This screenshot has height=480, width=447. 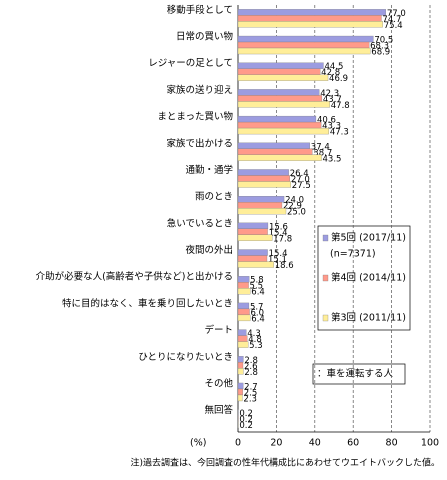 I want to click on y-tick-label: デート, so click(x=218, y=330).